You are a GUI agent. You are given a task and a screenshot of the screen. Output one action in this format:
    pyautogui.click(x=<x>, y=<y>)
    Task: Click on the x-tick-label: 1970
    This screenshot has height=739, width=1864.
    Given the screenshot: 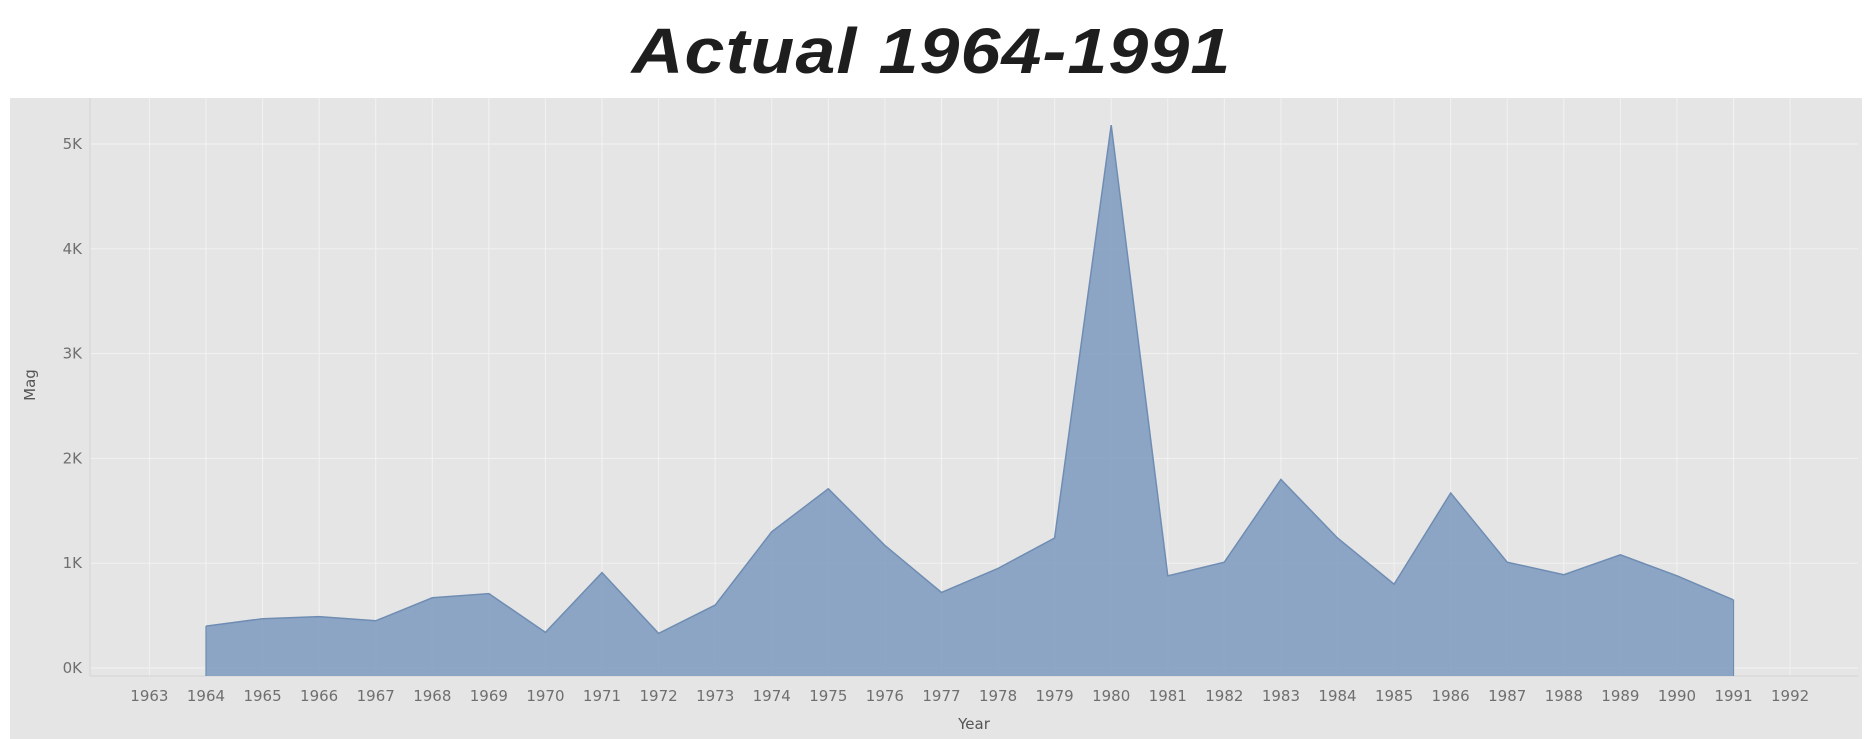 What is the action you would take?
    pyautogui.click(x=545, y=696)
    